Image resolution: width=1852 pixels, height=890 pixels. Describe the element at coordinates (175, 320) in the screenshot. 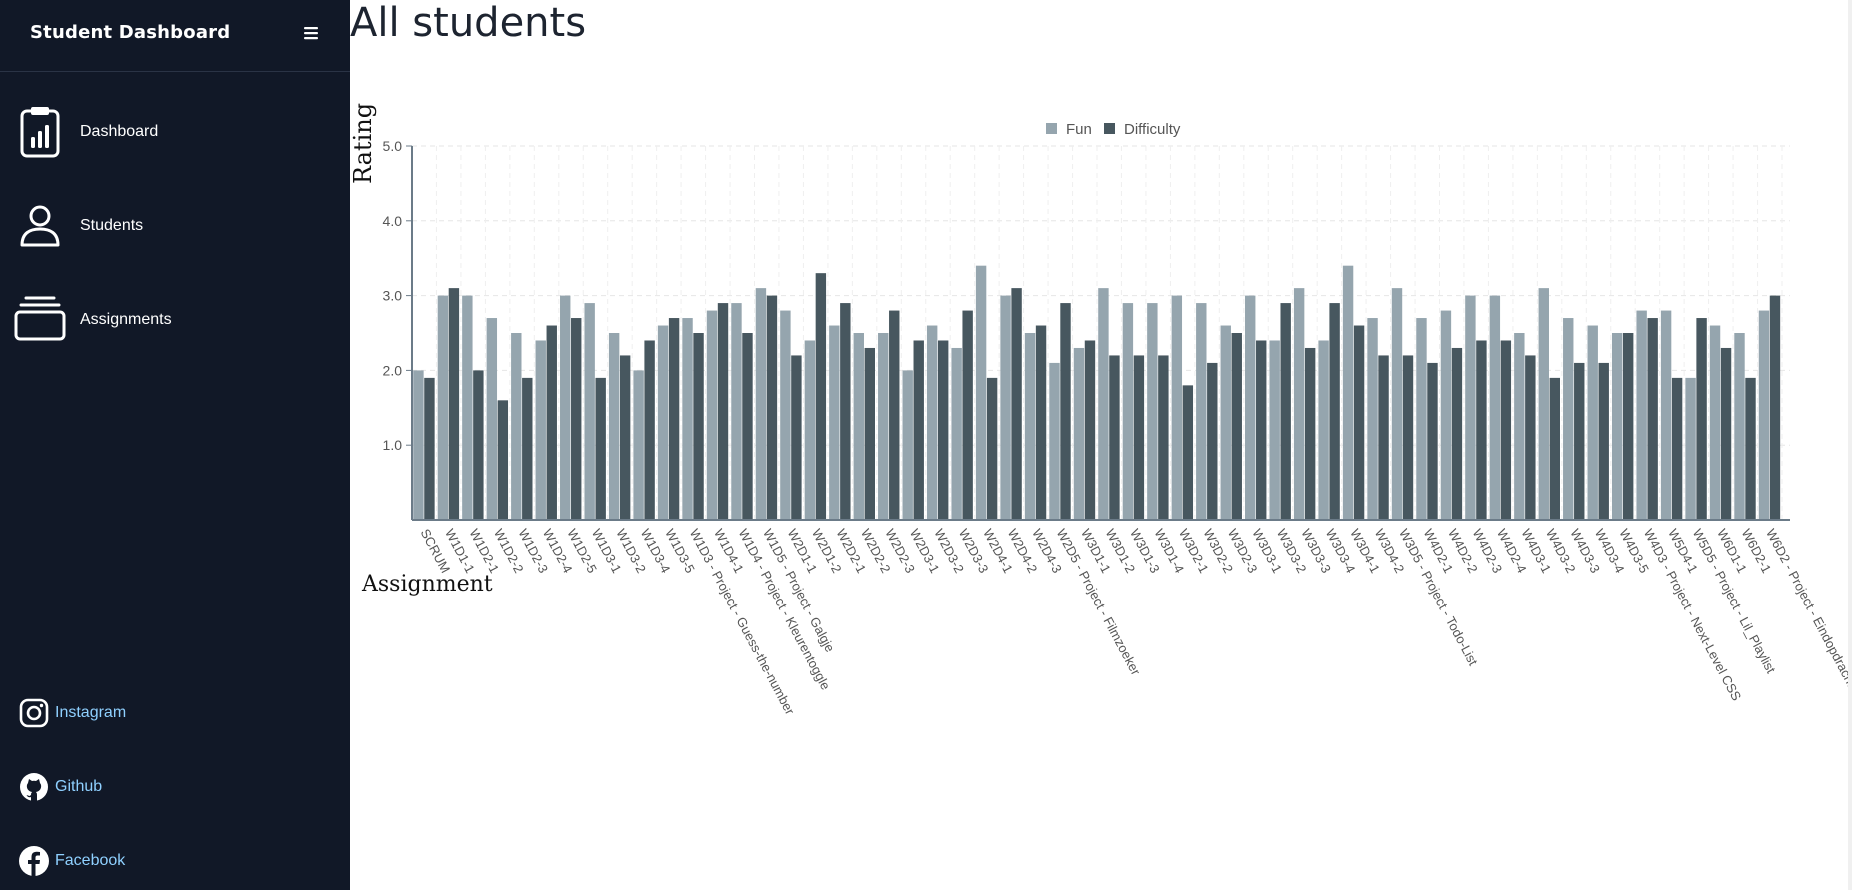

I see `nav-item-assignments: Assignments` at that location.